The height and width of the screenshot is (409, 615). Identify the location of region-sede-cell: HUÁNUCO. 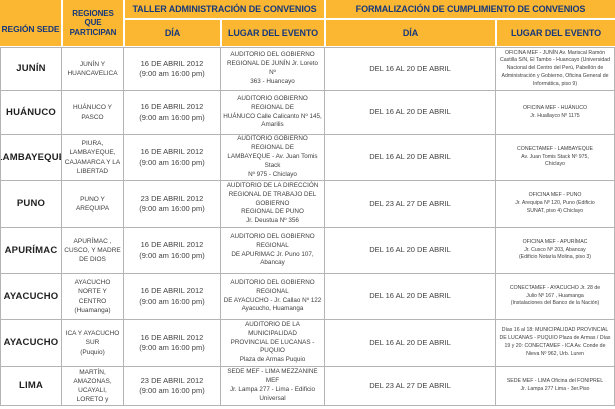
(31, 113).